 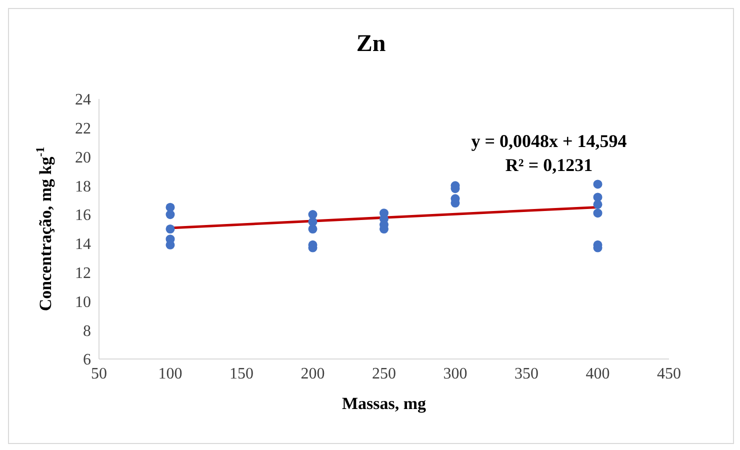 What do you see at coordinates (455, 373) in the screenshot?
I see `x-tick-label: 300` at bounding box center [455, 373].